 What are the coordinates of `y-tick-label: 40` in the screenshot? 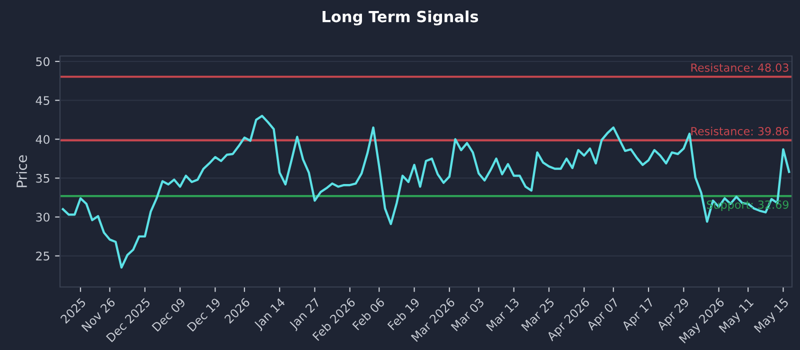 It's located at (43, 139).